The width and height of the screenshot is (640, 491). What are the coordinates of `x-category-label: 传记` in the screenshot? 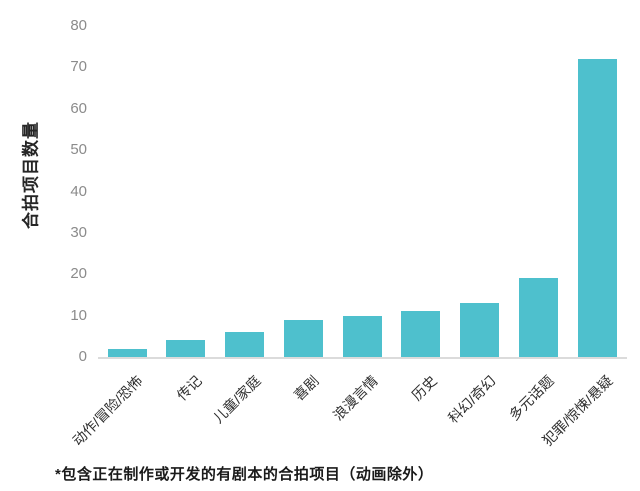 It's located at (189, 388).